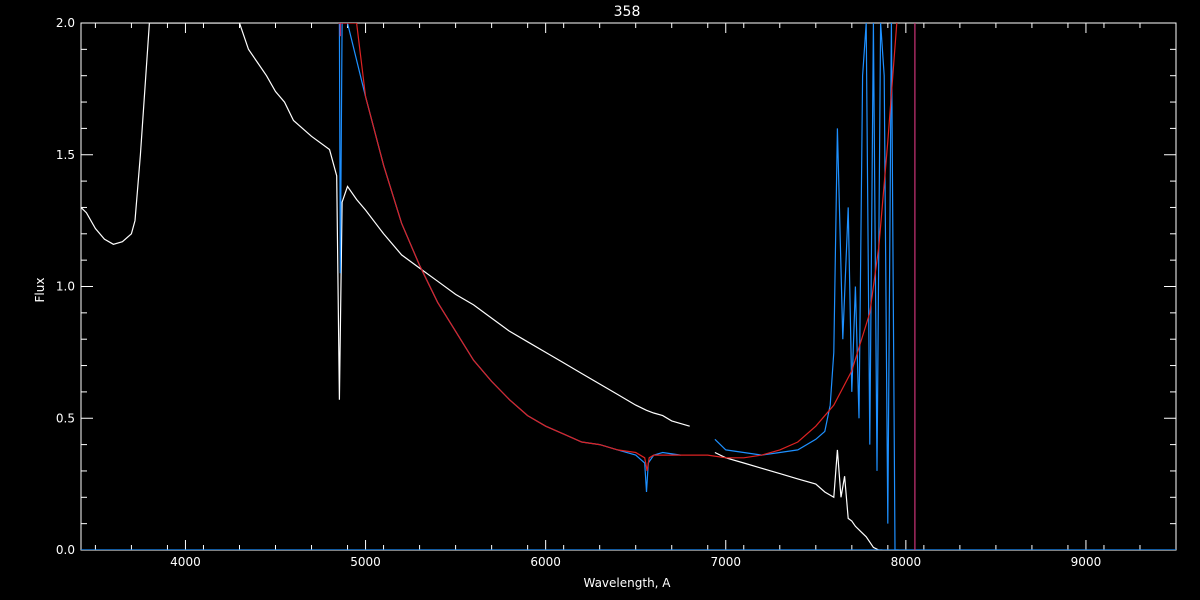 The image size is (1200, 600). Describe the element at coordinates (906, 562) in the screenshot. I see `x-tick-label: 8000` at that location.